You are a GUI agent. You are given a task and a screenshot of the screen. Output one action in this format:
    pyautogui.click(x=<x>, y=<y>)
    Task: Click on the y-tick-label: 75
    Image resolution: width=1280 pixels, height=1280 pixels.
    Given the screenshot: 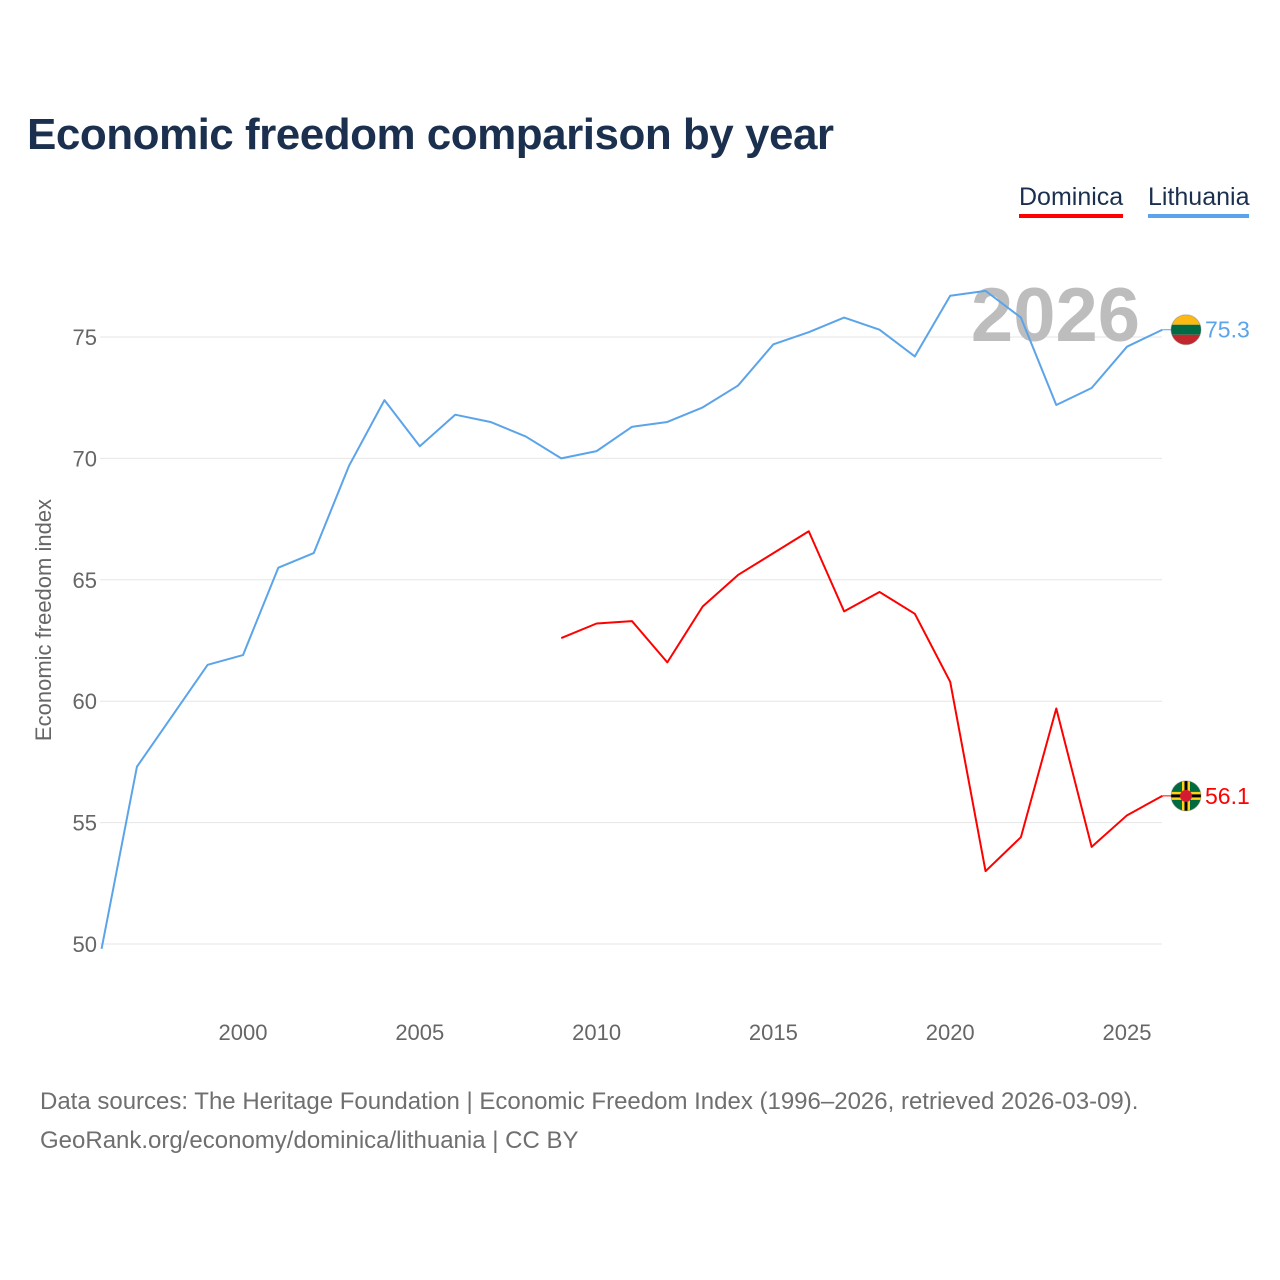 What is the action you would take?
    pyautogui.click(x=85, y=337)
    